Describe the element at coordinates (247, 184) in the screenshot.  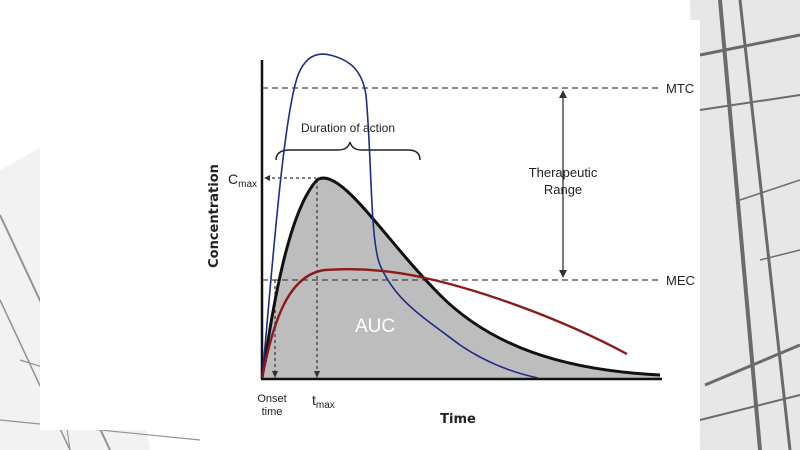
I see `cmax-sub: max` at that location.